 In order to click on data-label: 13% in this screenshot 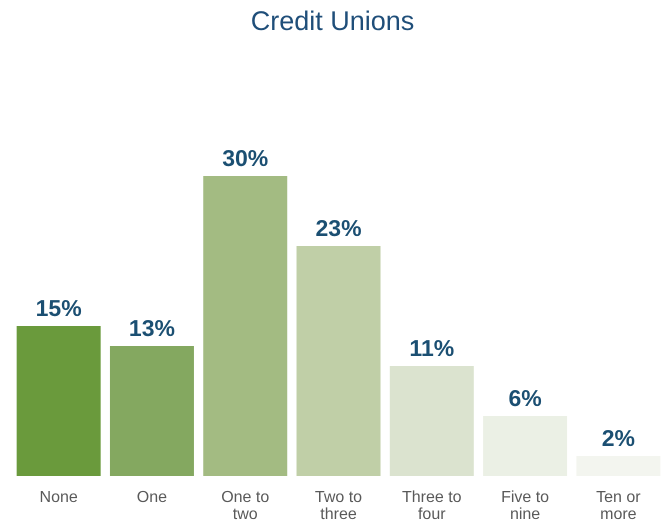, I will do `click(151, 328)`.